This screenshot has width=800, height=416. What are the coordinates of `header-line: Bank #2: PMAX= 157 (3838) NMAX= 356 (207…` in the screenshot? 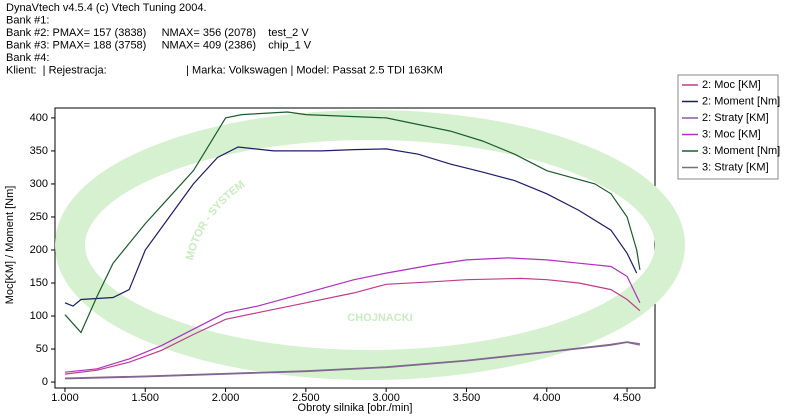 It's located at (157, 33).